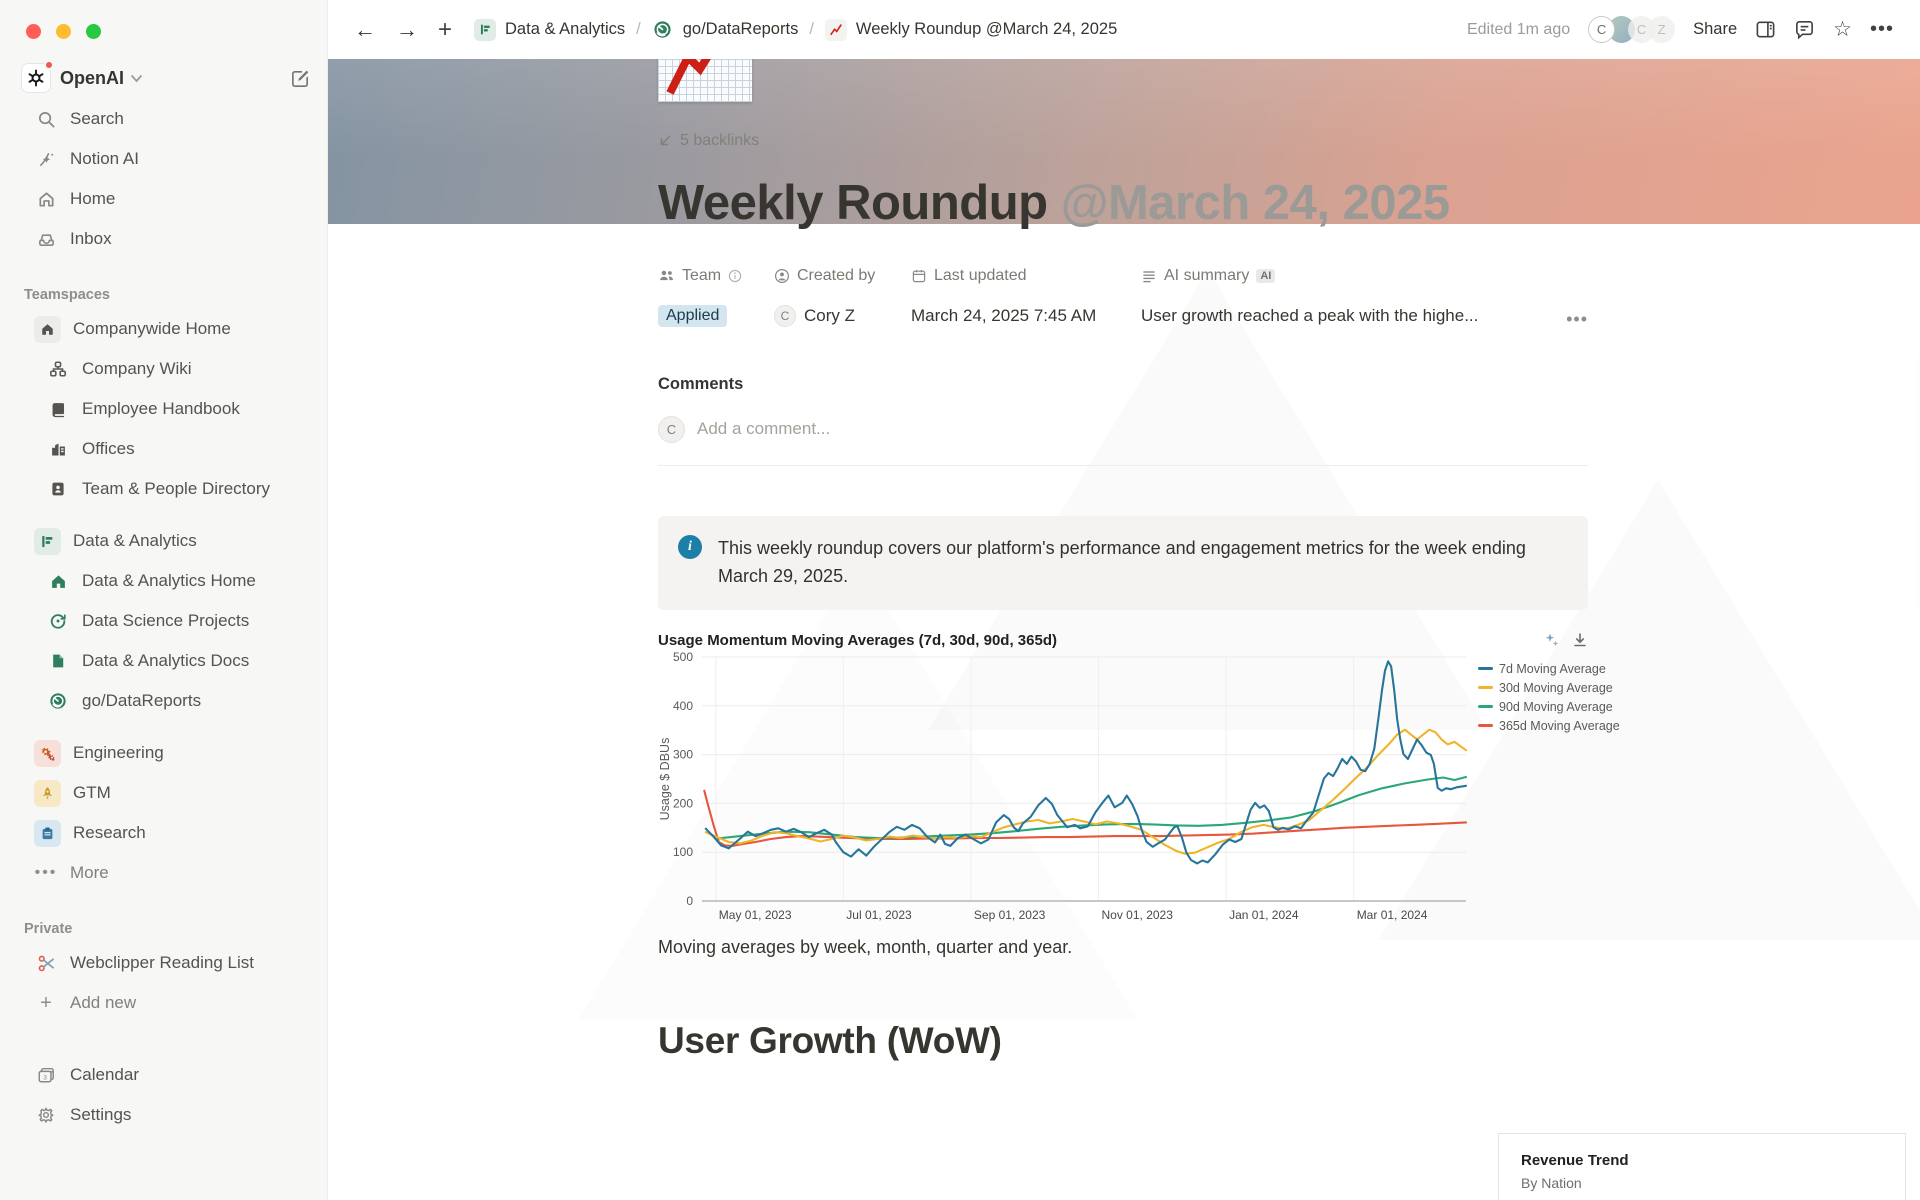 Image resolution: width=1920 pixels, height=1200 pixels. I want to click on avatar: Z, so click(1662, 29).